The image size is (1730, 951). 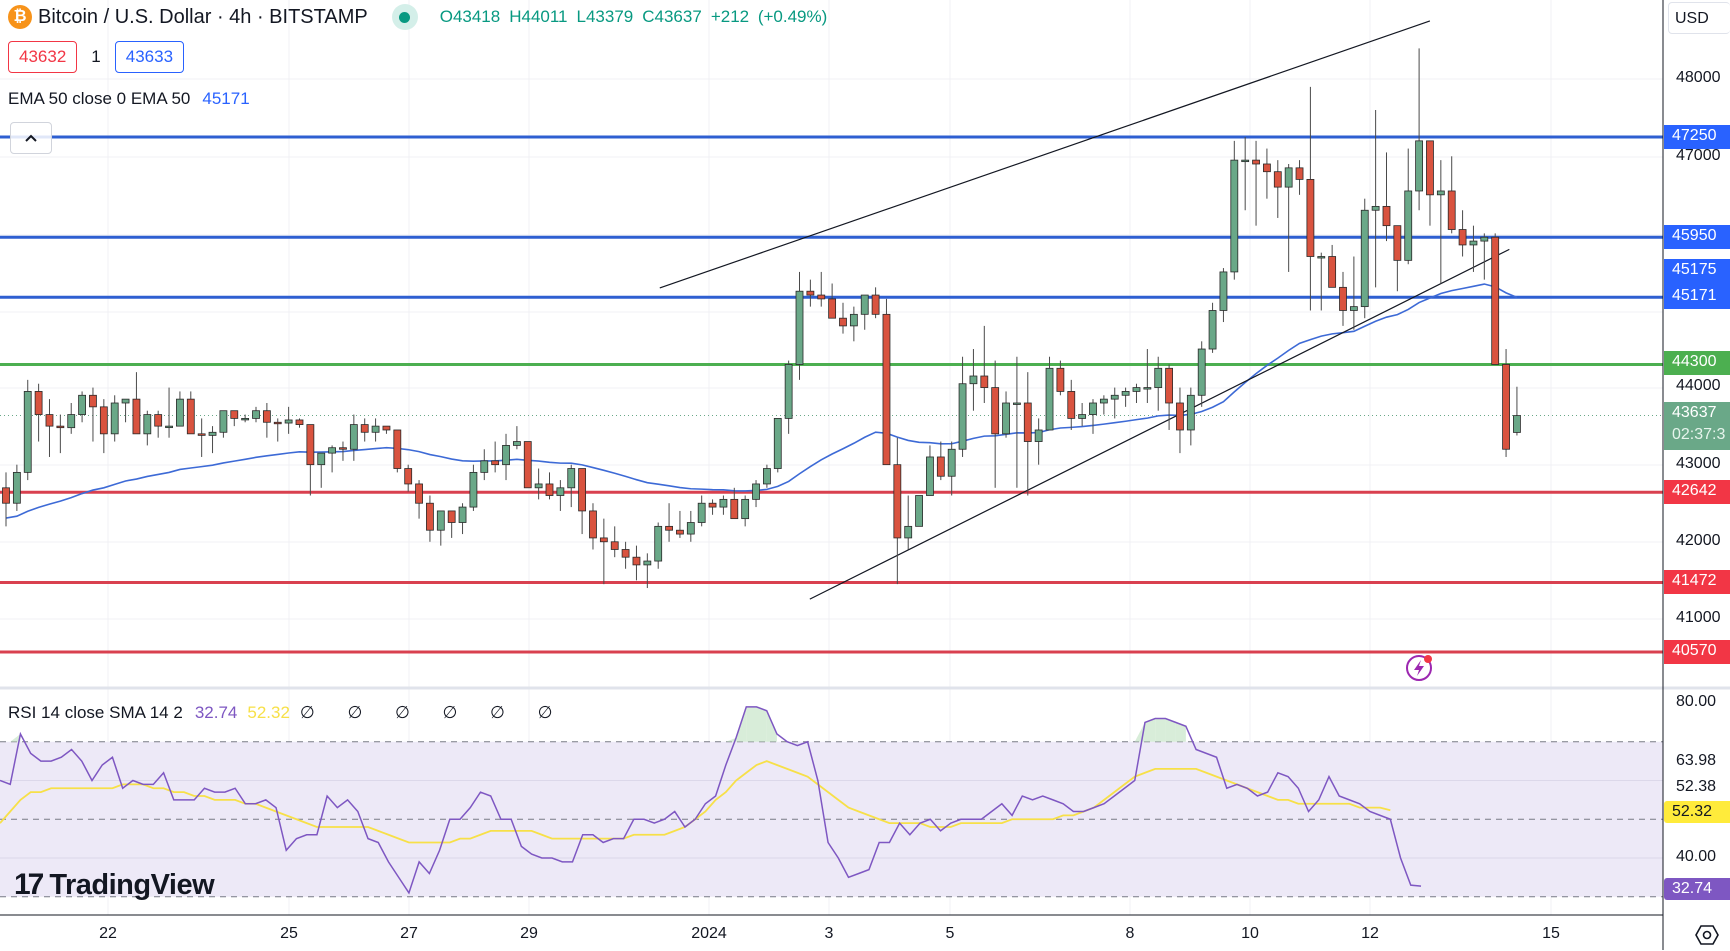 I want to click on price-tag-44300: 44300, so click(x=1697, y=363).